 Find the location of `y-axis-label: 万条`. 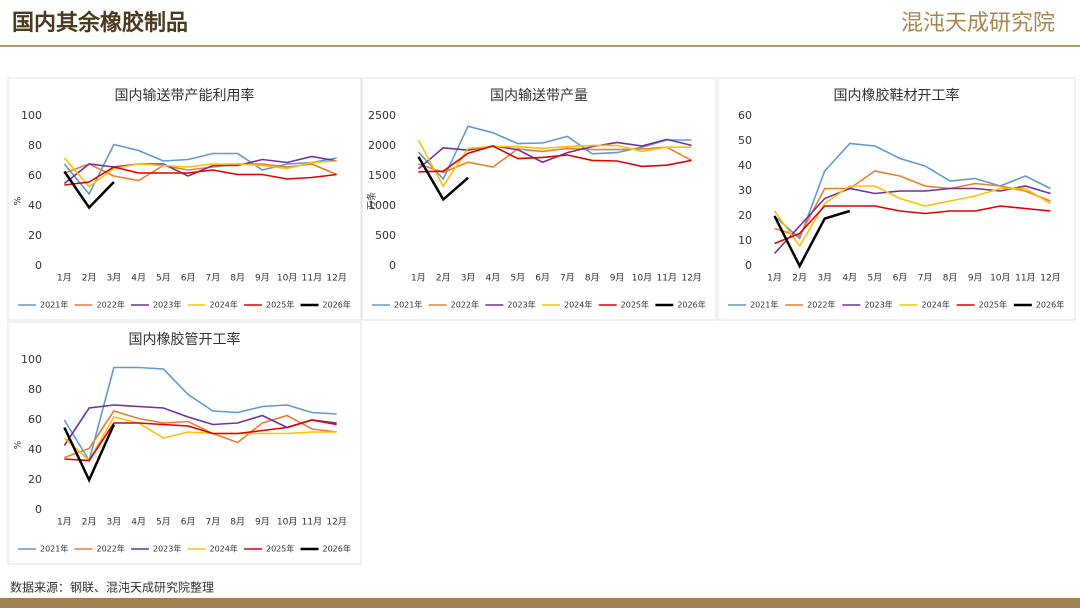

y-axis-label: 万条 is located at coordinates (372, 201).